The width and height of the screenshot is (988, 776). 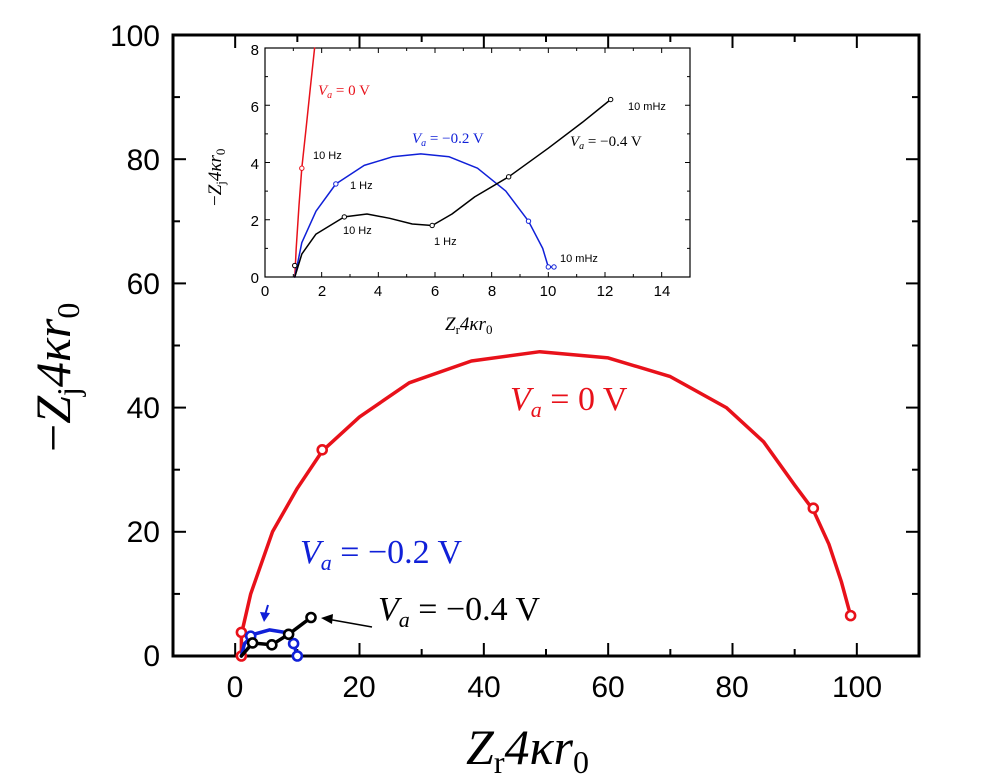 What do you see at coordinates (143, 532) in the screenshot?
I see `main-ytick-label-1: 20` at bounding box center [143, 532].